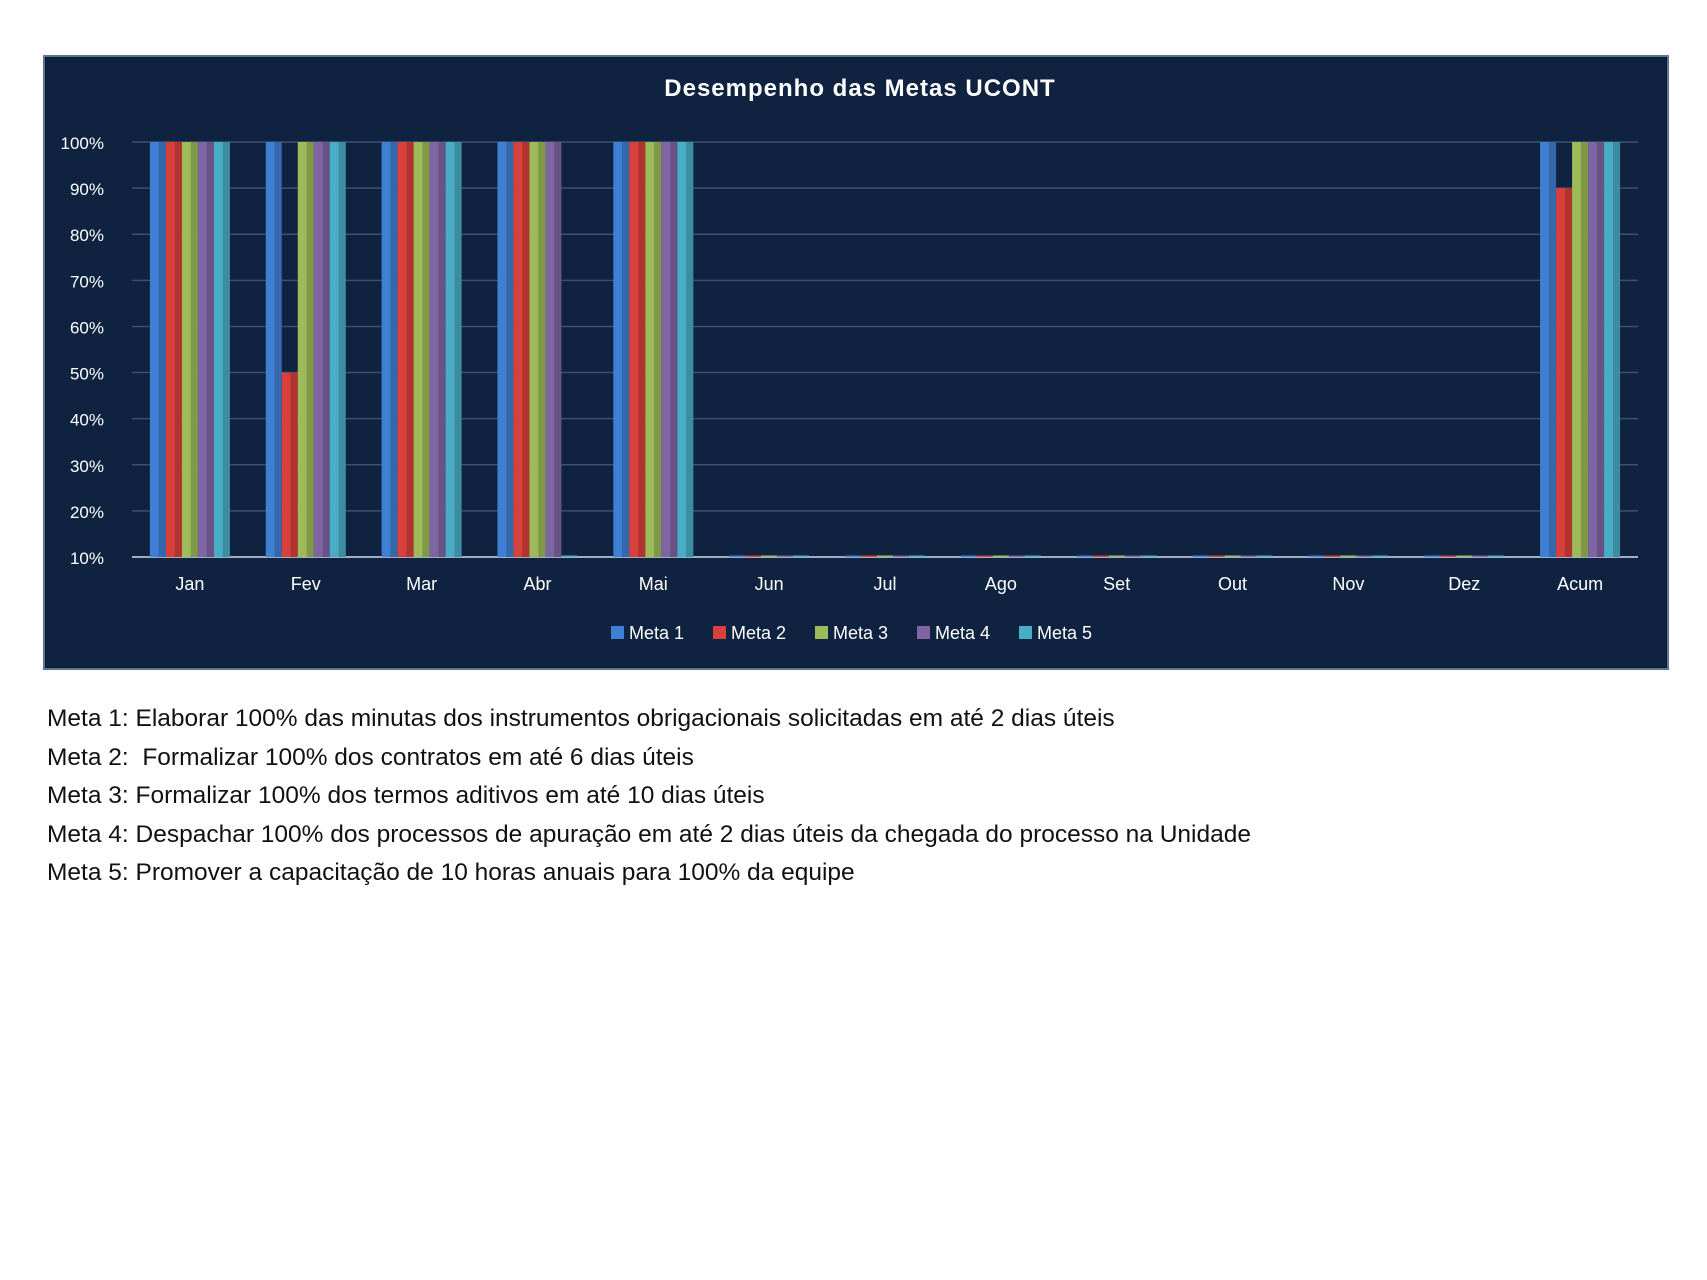 This screenshot has width=1707, height=1280. What do you see at coordinates (87, 420) in the screenshot?
I see `y-tick-label: 40%` at bounding box center [87, 420].